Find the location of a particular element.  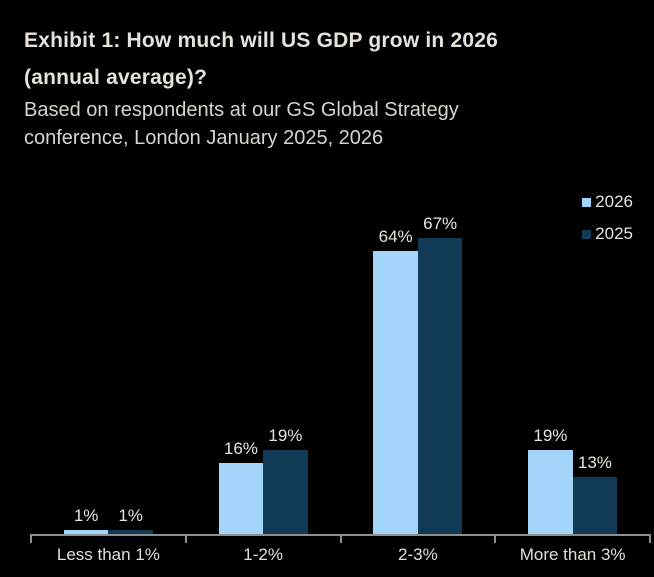

value-label-2025-more-than-3: 13% is located at coordinates (594, 462).